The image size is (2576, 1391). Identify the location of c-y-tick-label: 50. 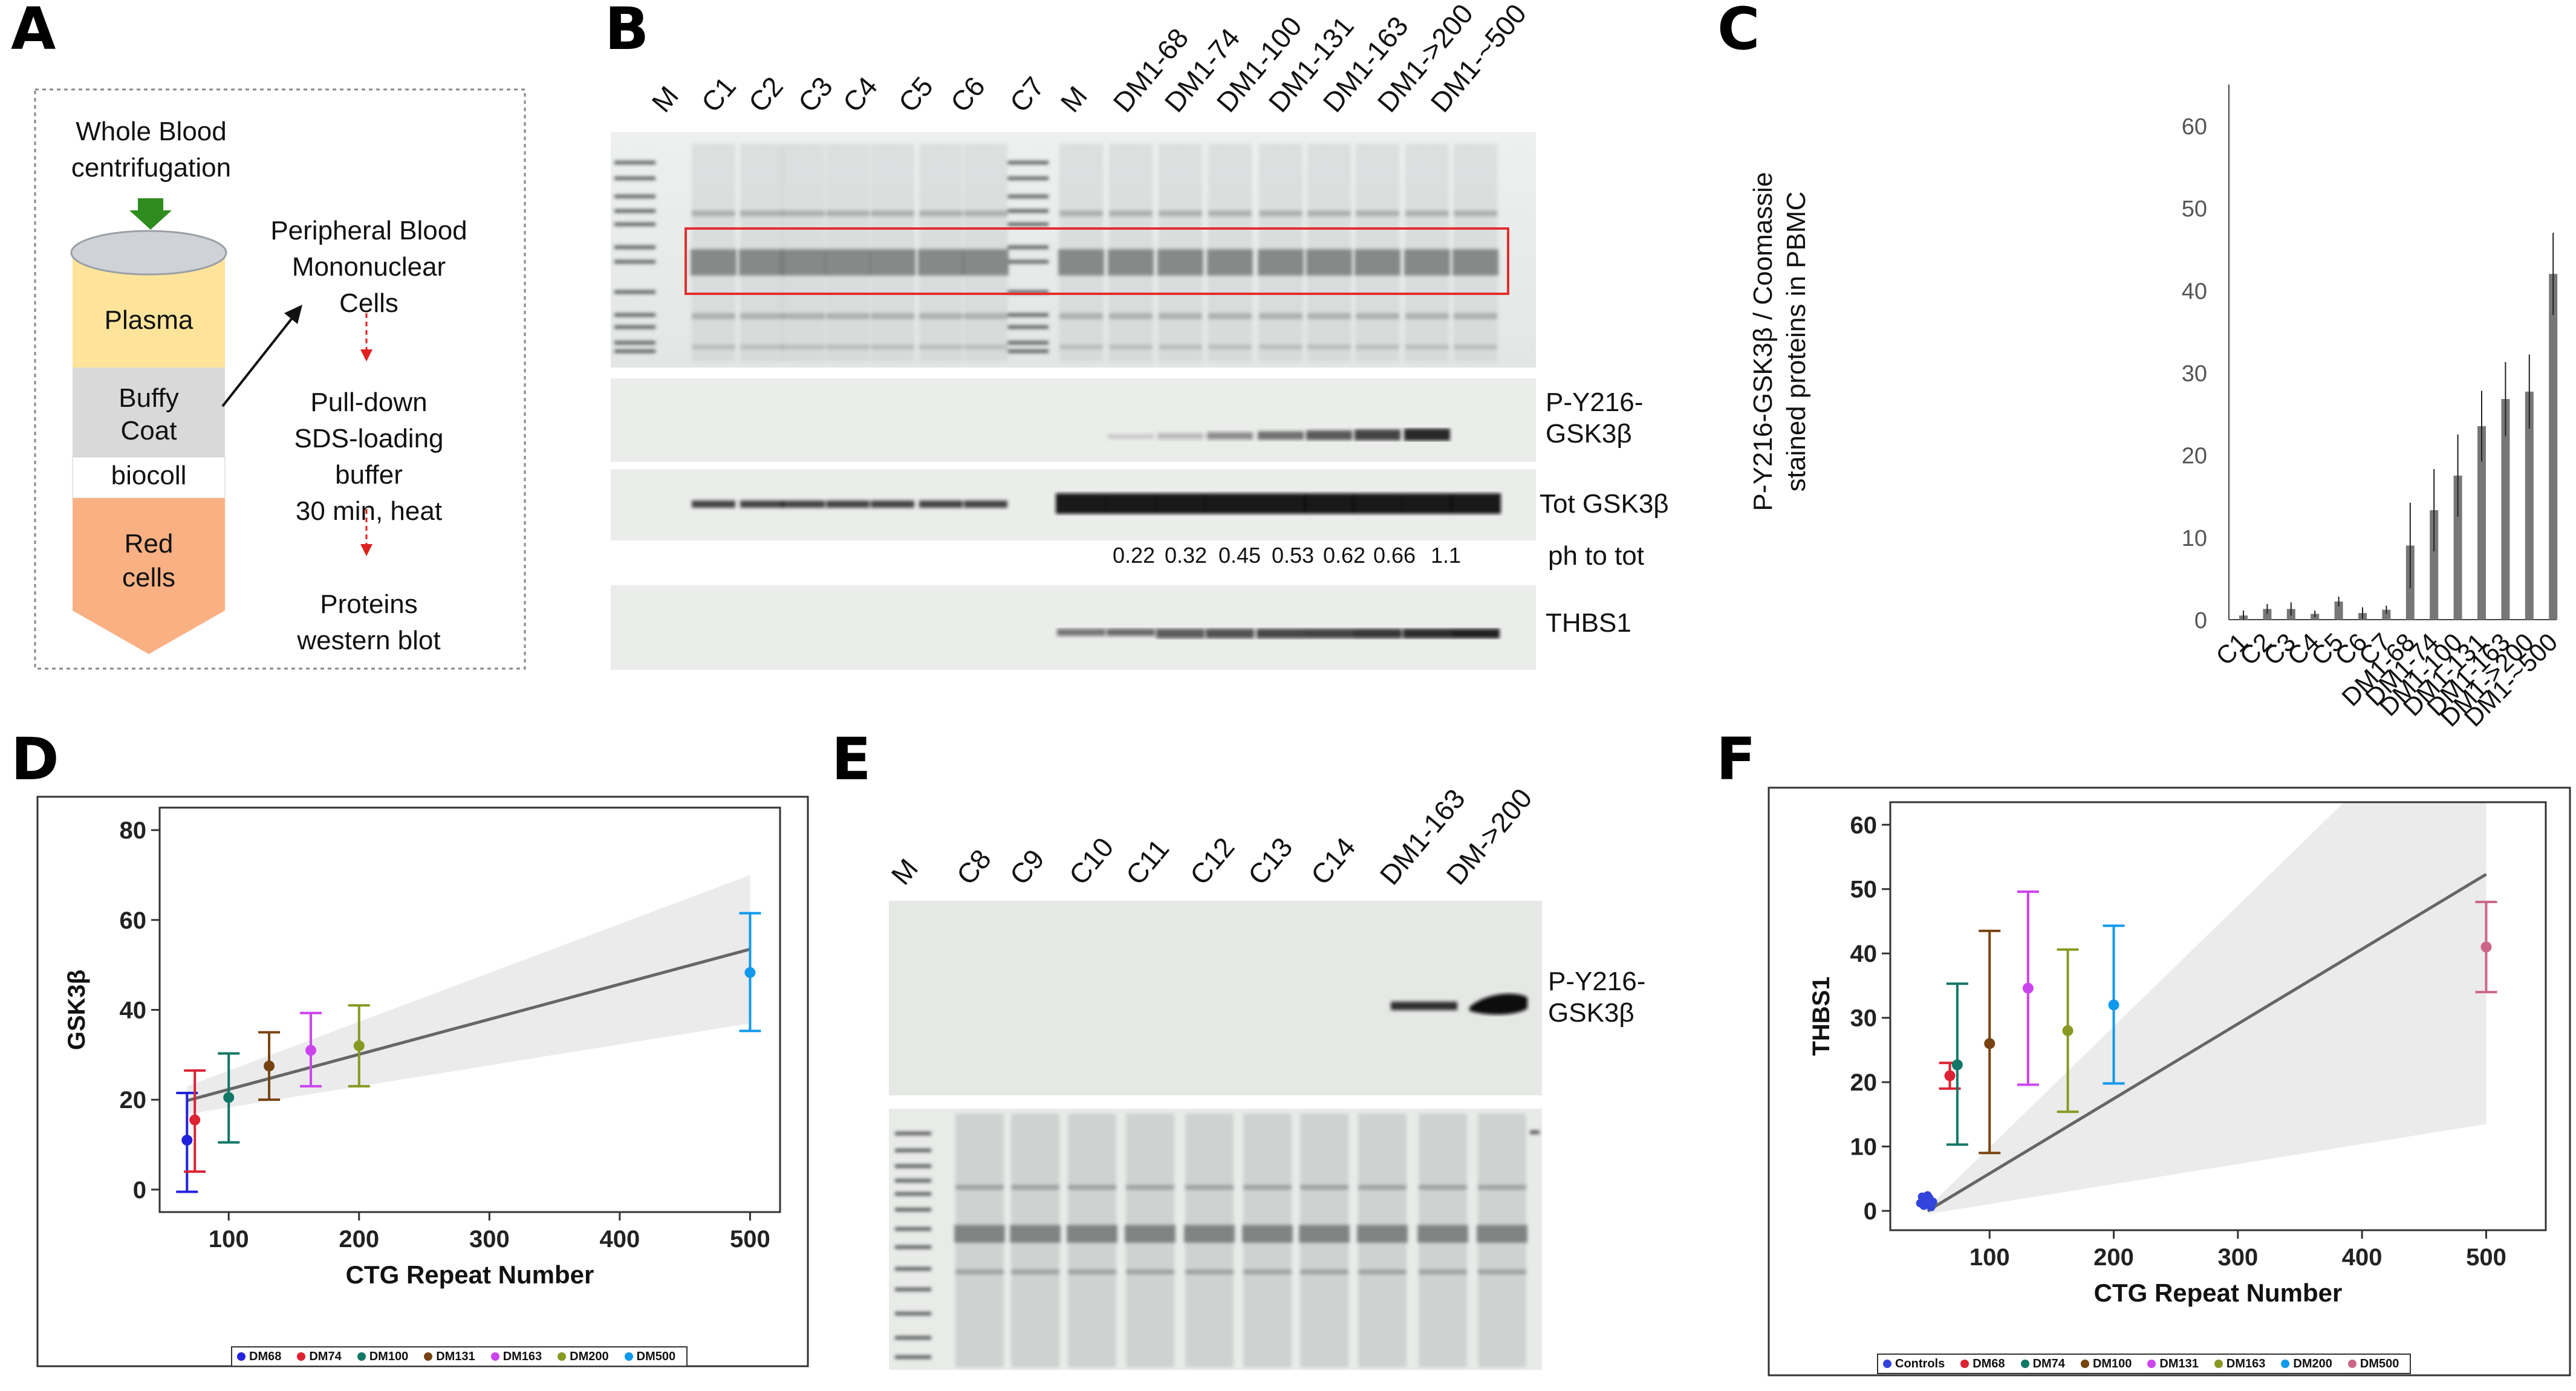
(2194, 209).